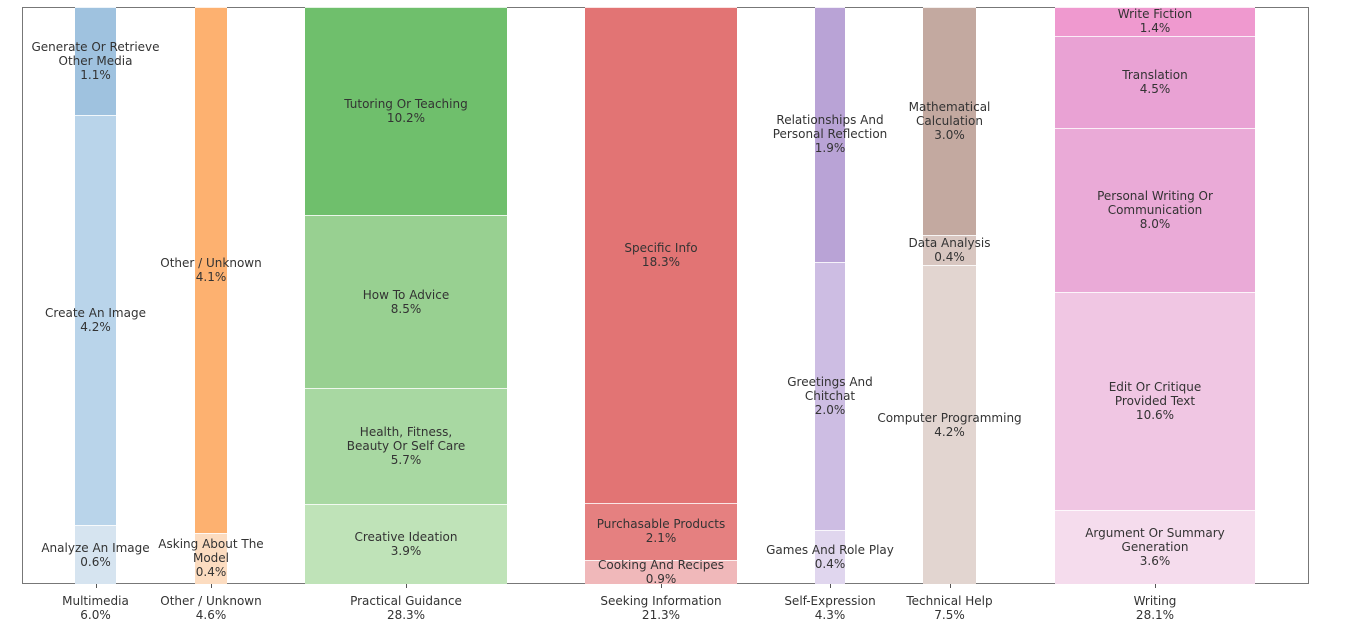  I want to click on segment-value: 8.0%, so click(1155, 224).